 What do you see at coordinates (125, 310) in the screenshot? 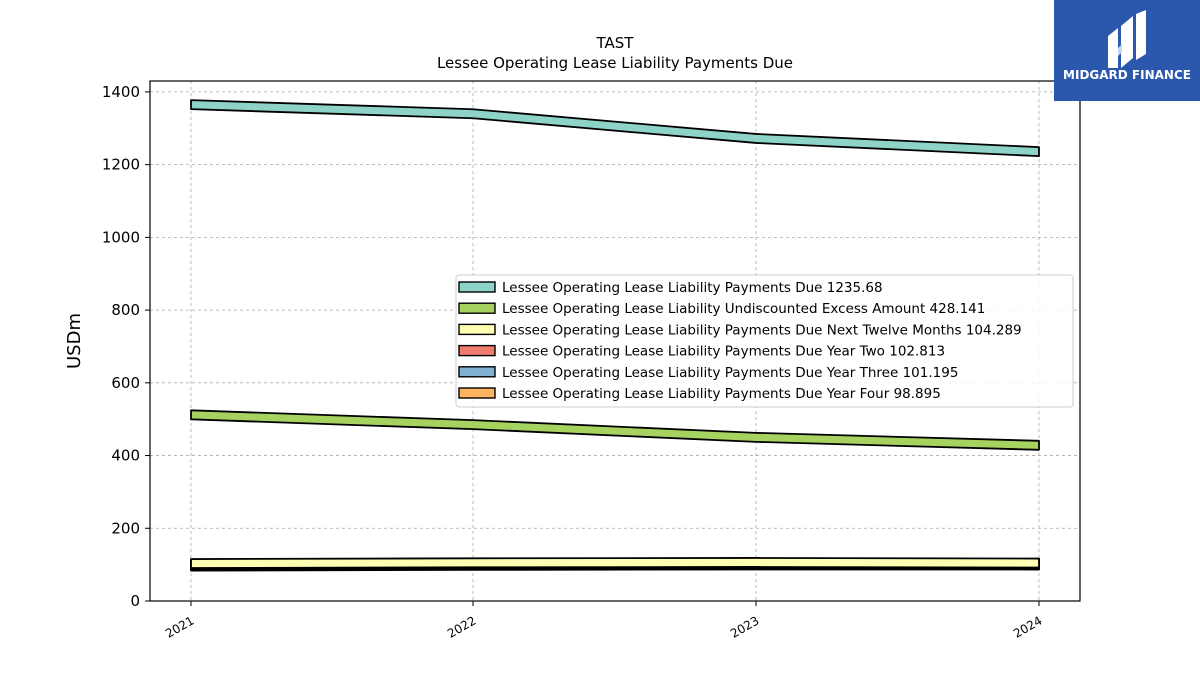
I see `y-tick-label: 800` at bounding box center [125, 310].